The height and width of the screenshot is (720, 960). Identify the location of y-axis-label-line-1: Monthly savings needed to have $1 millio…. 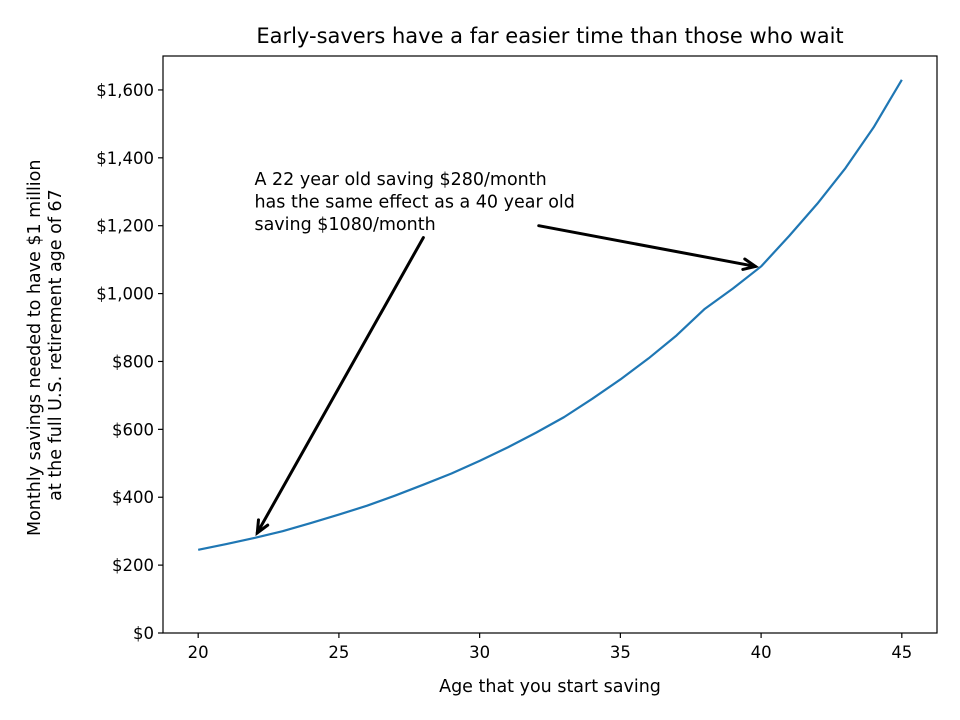
(35, 348).